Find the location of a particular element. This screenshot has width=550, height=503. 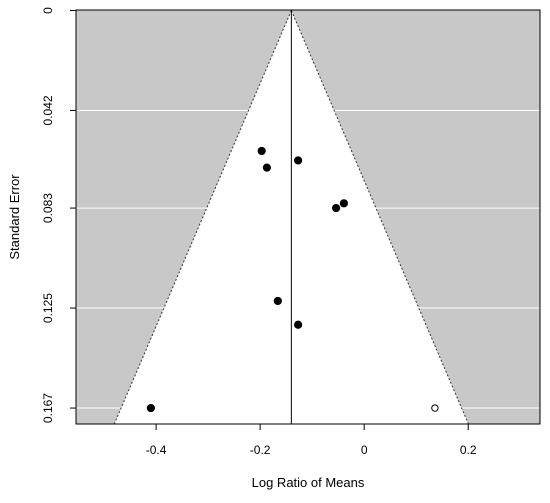

y-tick-label: 0.125 is located at coordinates (48, 308).